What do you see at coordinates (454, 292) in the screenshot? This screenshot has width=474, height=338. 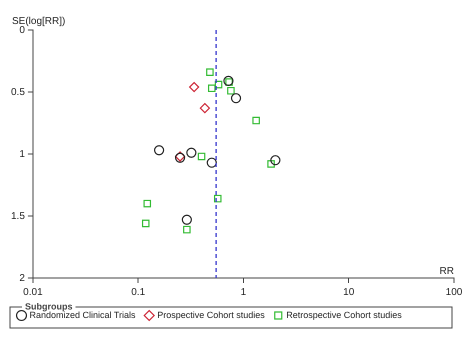 I see `x-tick-label: 100` at bounding box center [454, 292].